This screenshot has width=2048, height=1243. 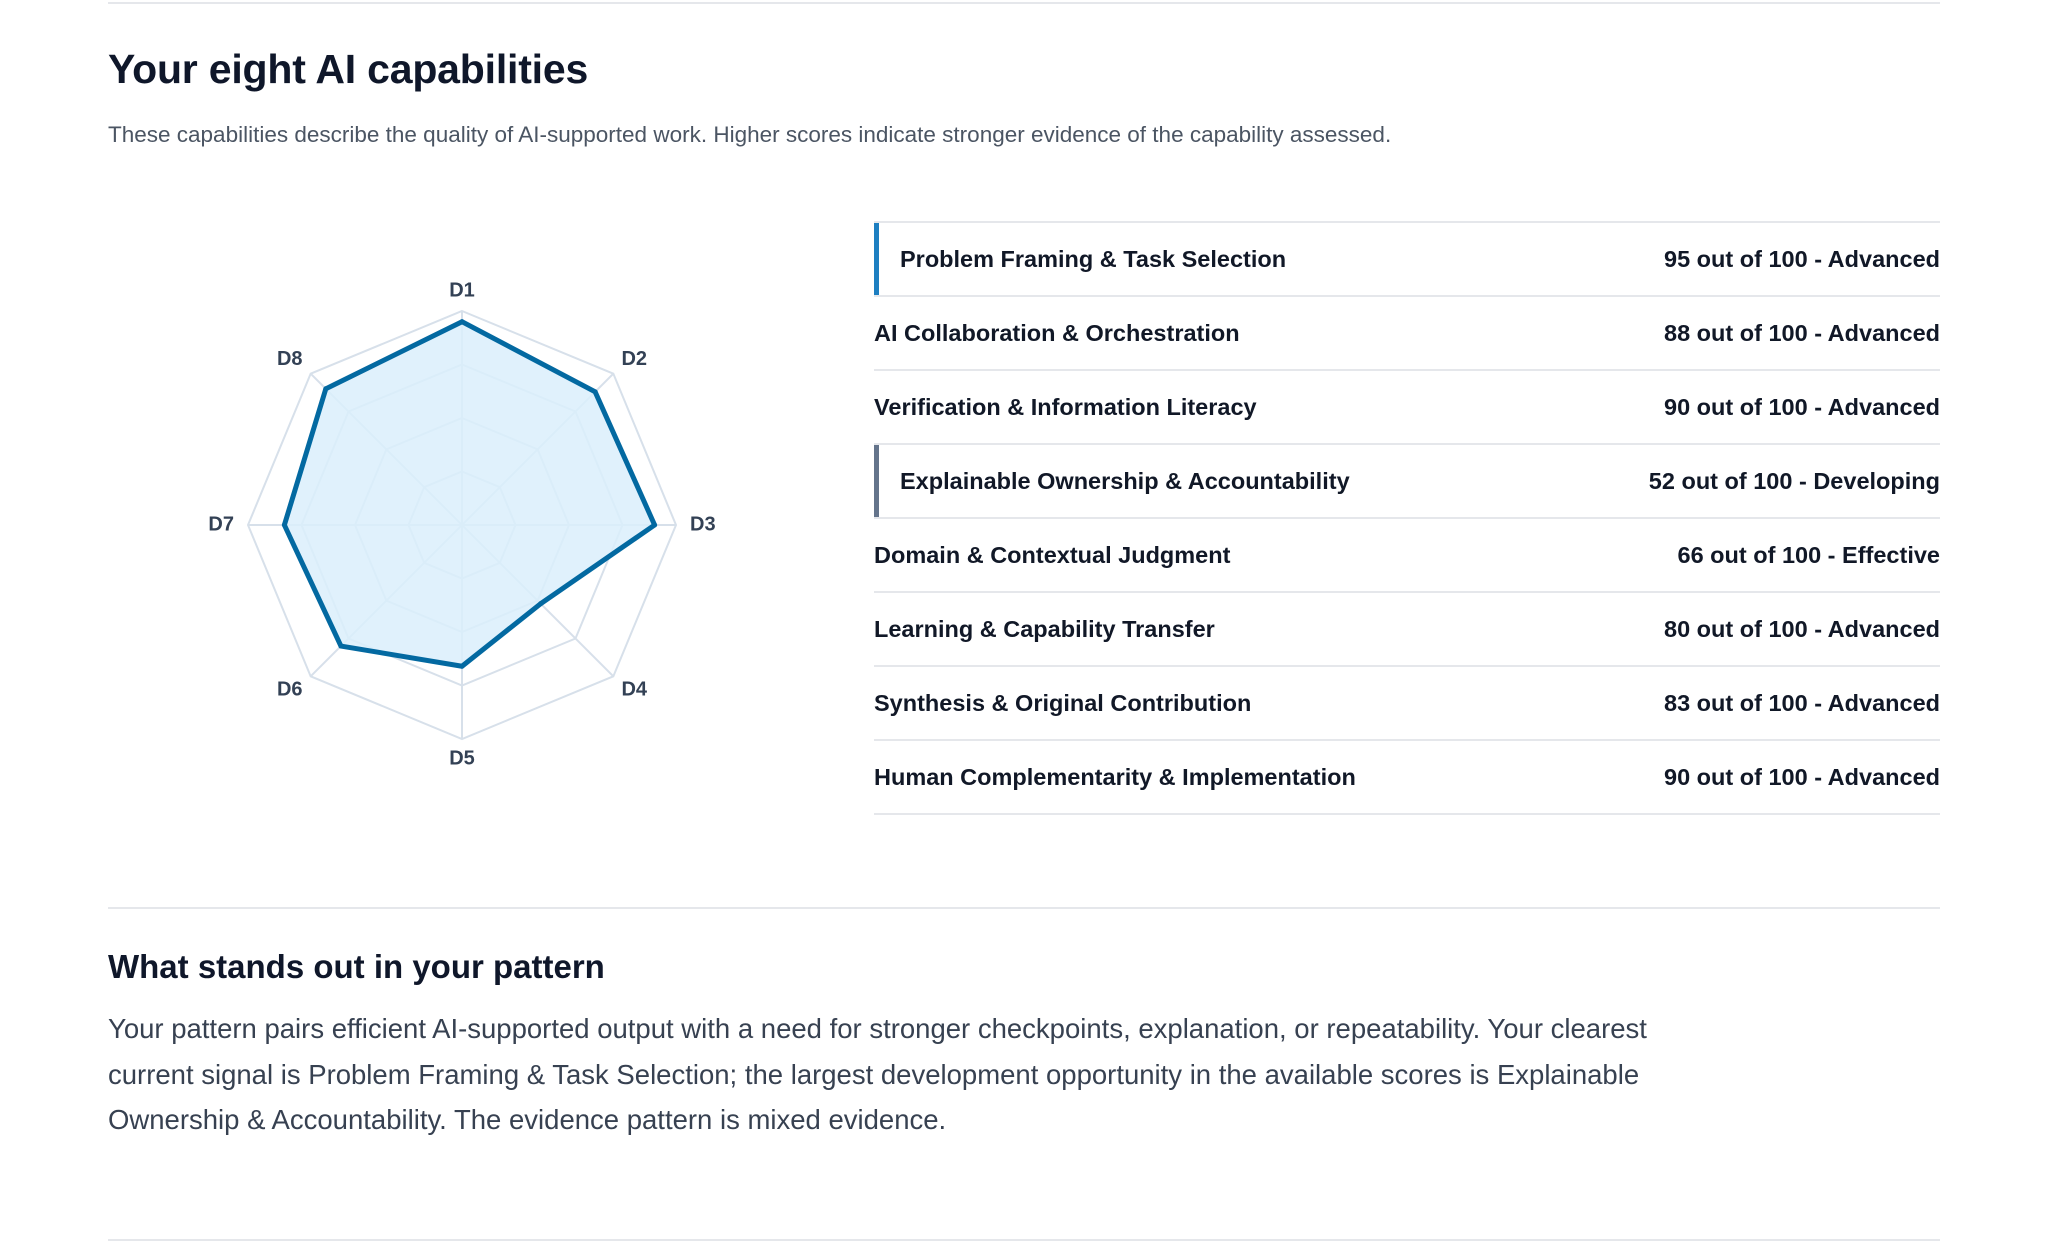 What do you see at coordinates (1125, 480) in the screenshot?
I see `score-label: Explainable Ownership & Accountability` at bounding box center [1125, 480].